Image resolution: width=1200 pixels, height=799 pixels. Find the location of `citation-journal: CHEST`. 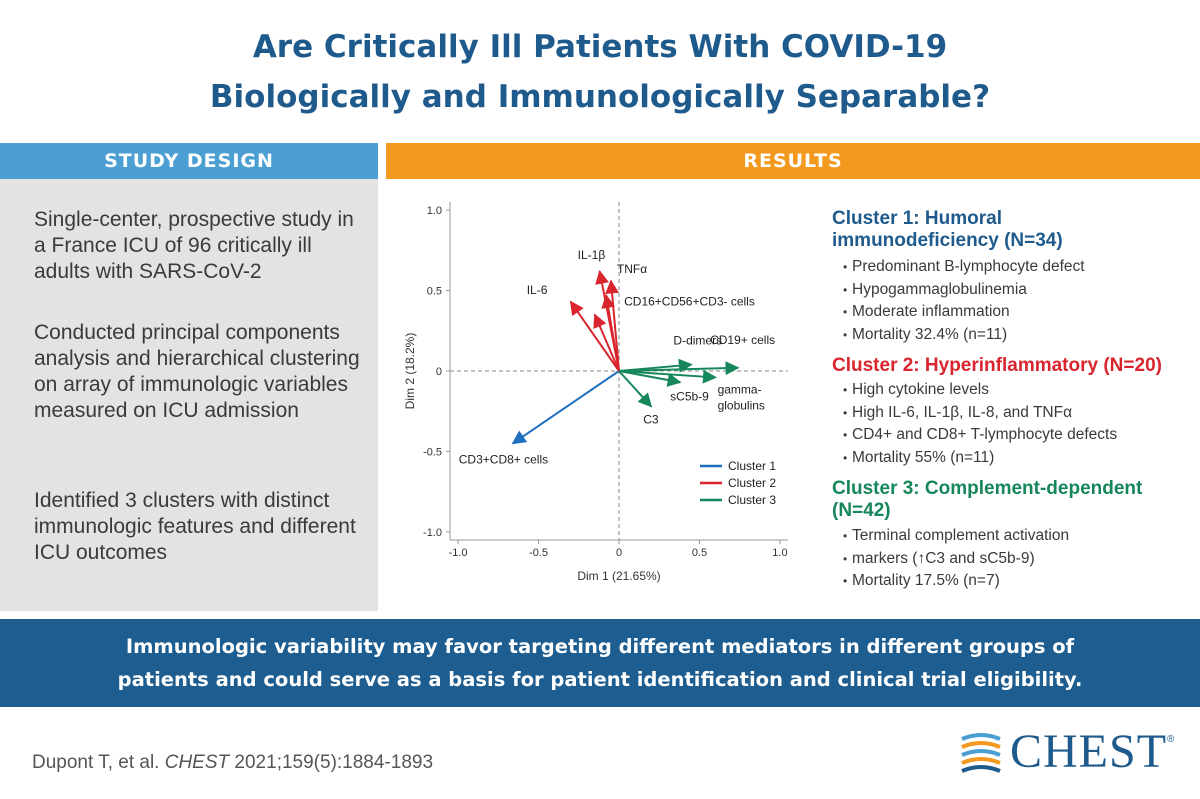

citation-journal: CHEST is located at coordinates (197, 762).